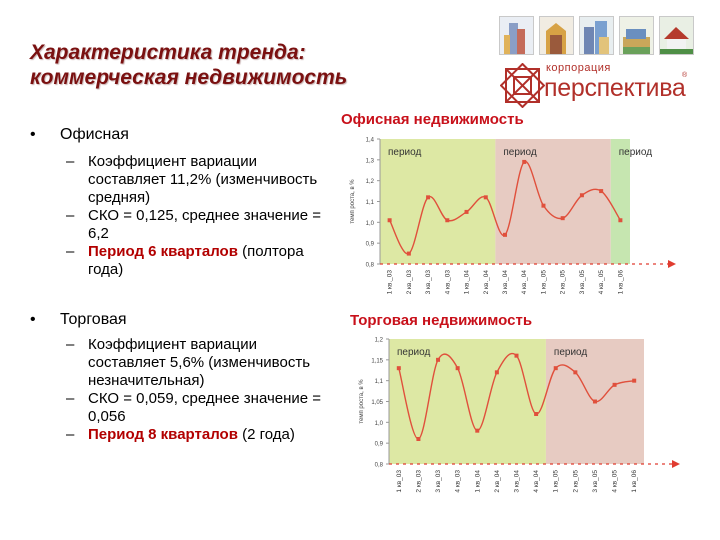  I want to click on x-tick-label: 2 кв_03, so click(418, 481).